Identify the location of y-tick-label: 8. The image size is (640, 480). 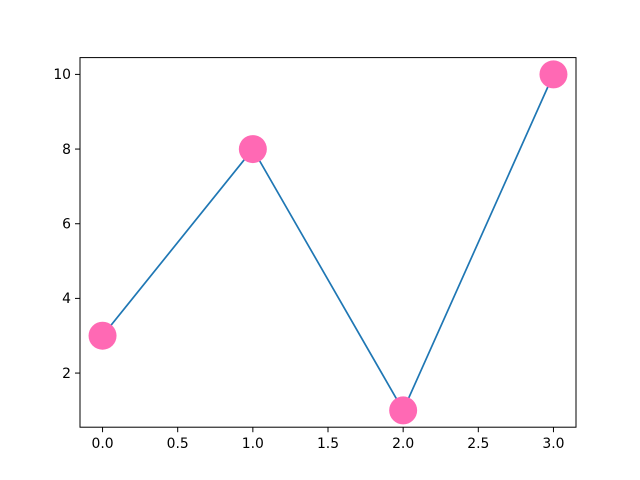
(66, 150).